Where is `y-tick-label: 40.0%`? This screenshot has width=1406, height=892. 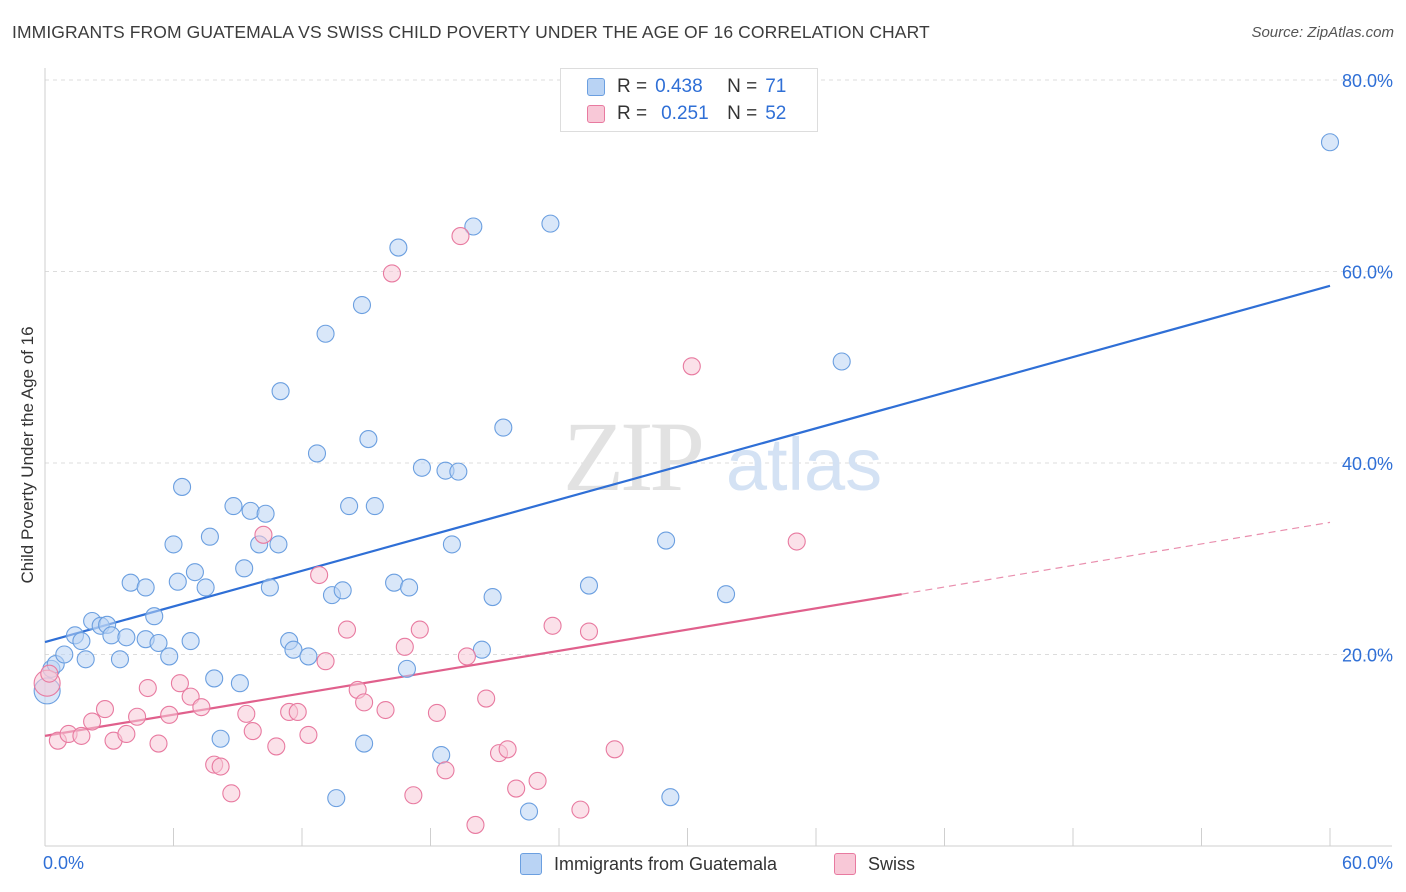 y-tick-label: 40.0% is located at coordinates (1367, 464).